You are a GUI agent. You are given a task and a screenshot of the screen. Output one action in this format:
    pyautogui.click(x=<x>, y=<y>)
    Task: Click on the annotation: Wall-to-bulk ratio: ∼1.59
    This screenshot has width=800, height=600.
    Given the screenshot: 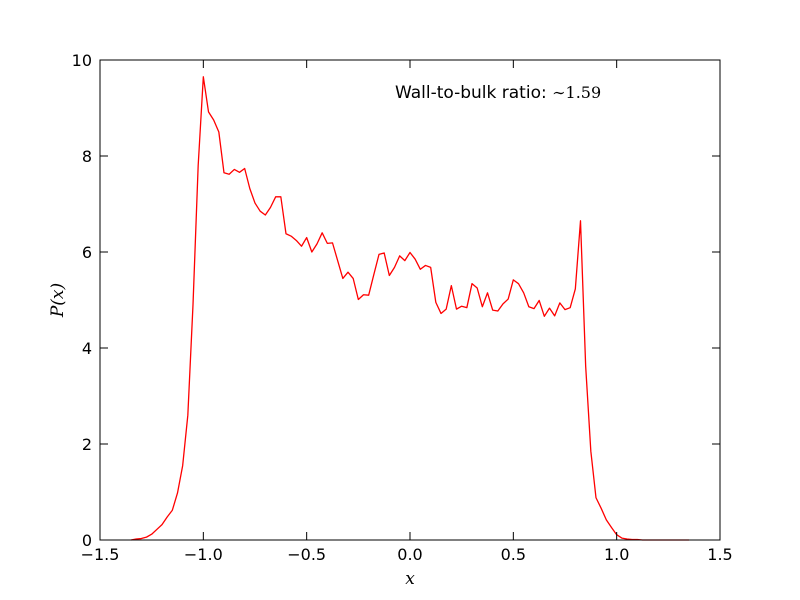 What is the action you would take?
    pyautogui.click(x=498, y=93)
    